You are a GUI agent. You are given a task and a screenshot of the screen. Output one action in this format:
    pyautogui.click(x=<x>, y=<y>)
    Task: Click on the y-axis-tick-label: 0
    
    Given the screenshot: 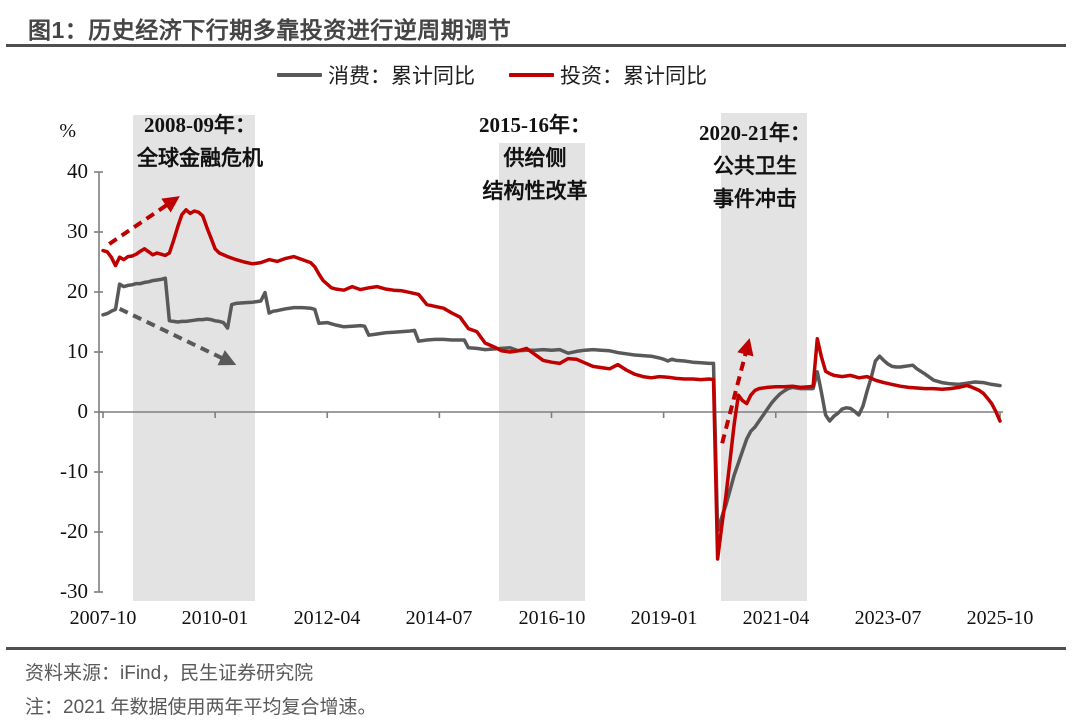 What is the action you would take?
    pyautogui.click(x=83, y=411)
    